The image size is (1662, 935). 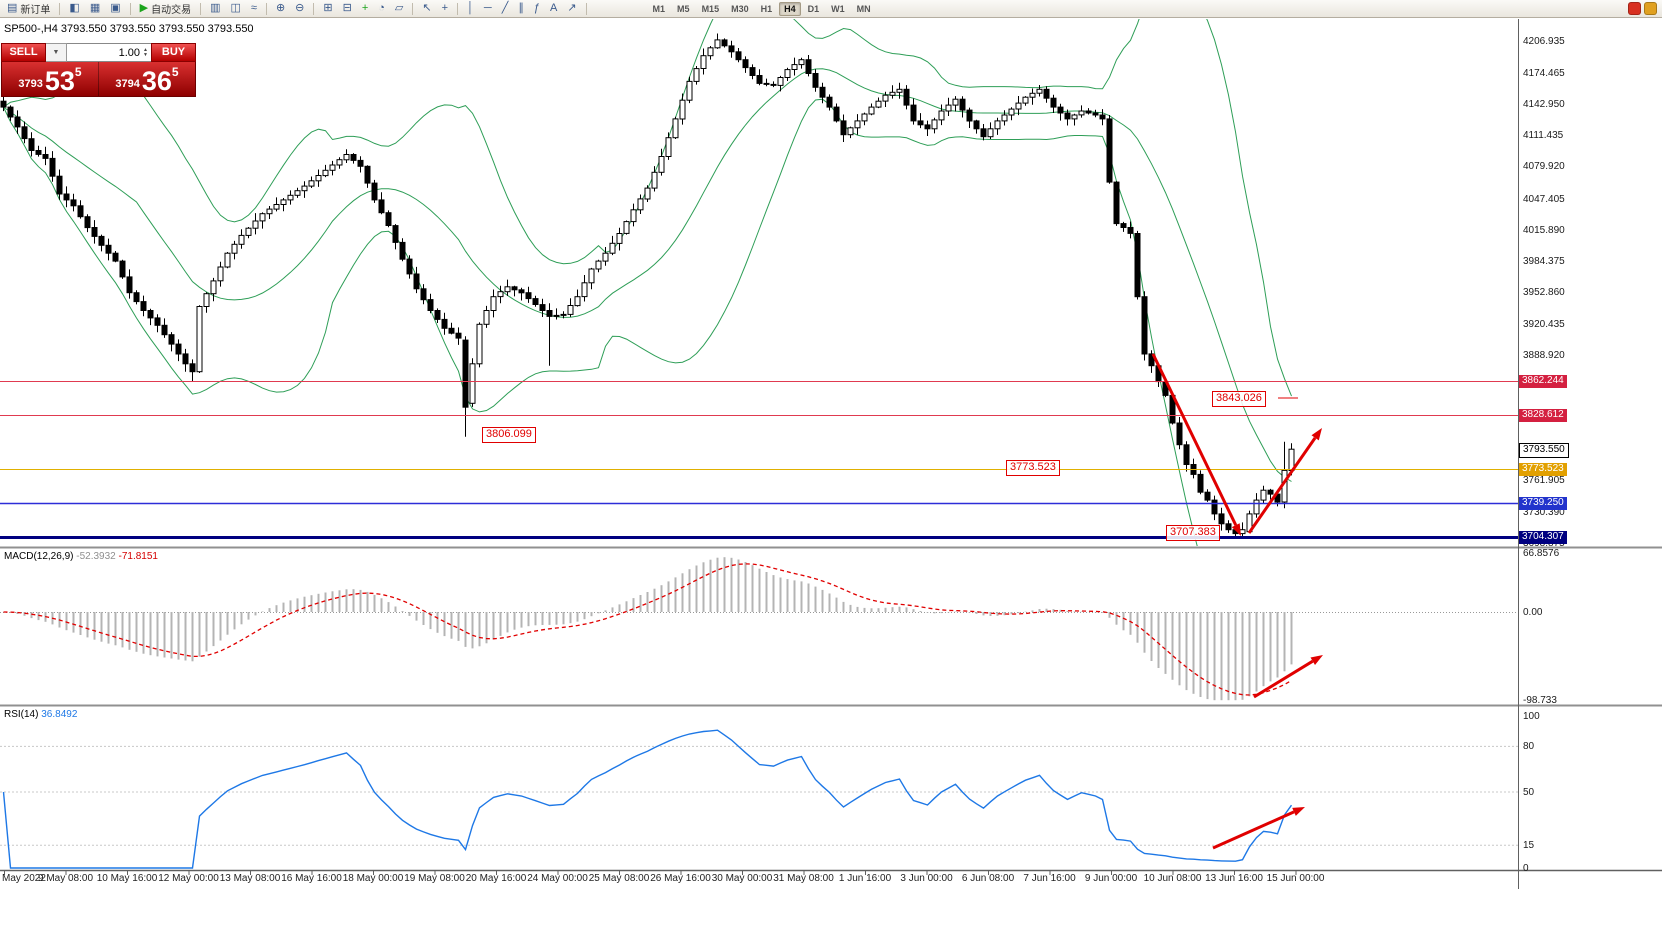 What do you see at coordinates (863, 8) in the screenshot?
I see `timeframe-mn-button: MN` at bounding box center [863, 8].